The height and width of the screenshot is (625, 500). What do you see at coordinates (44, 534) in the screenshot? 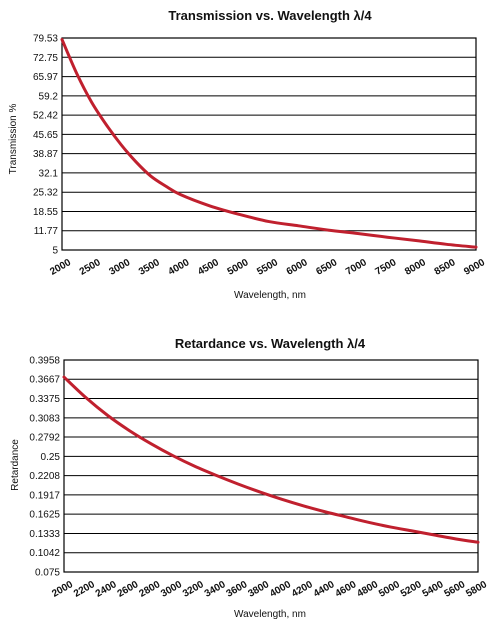
I see `y-tick-label: 0.1333` at bounding box center [44, 534].